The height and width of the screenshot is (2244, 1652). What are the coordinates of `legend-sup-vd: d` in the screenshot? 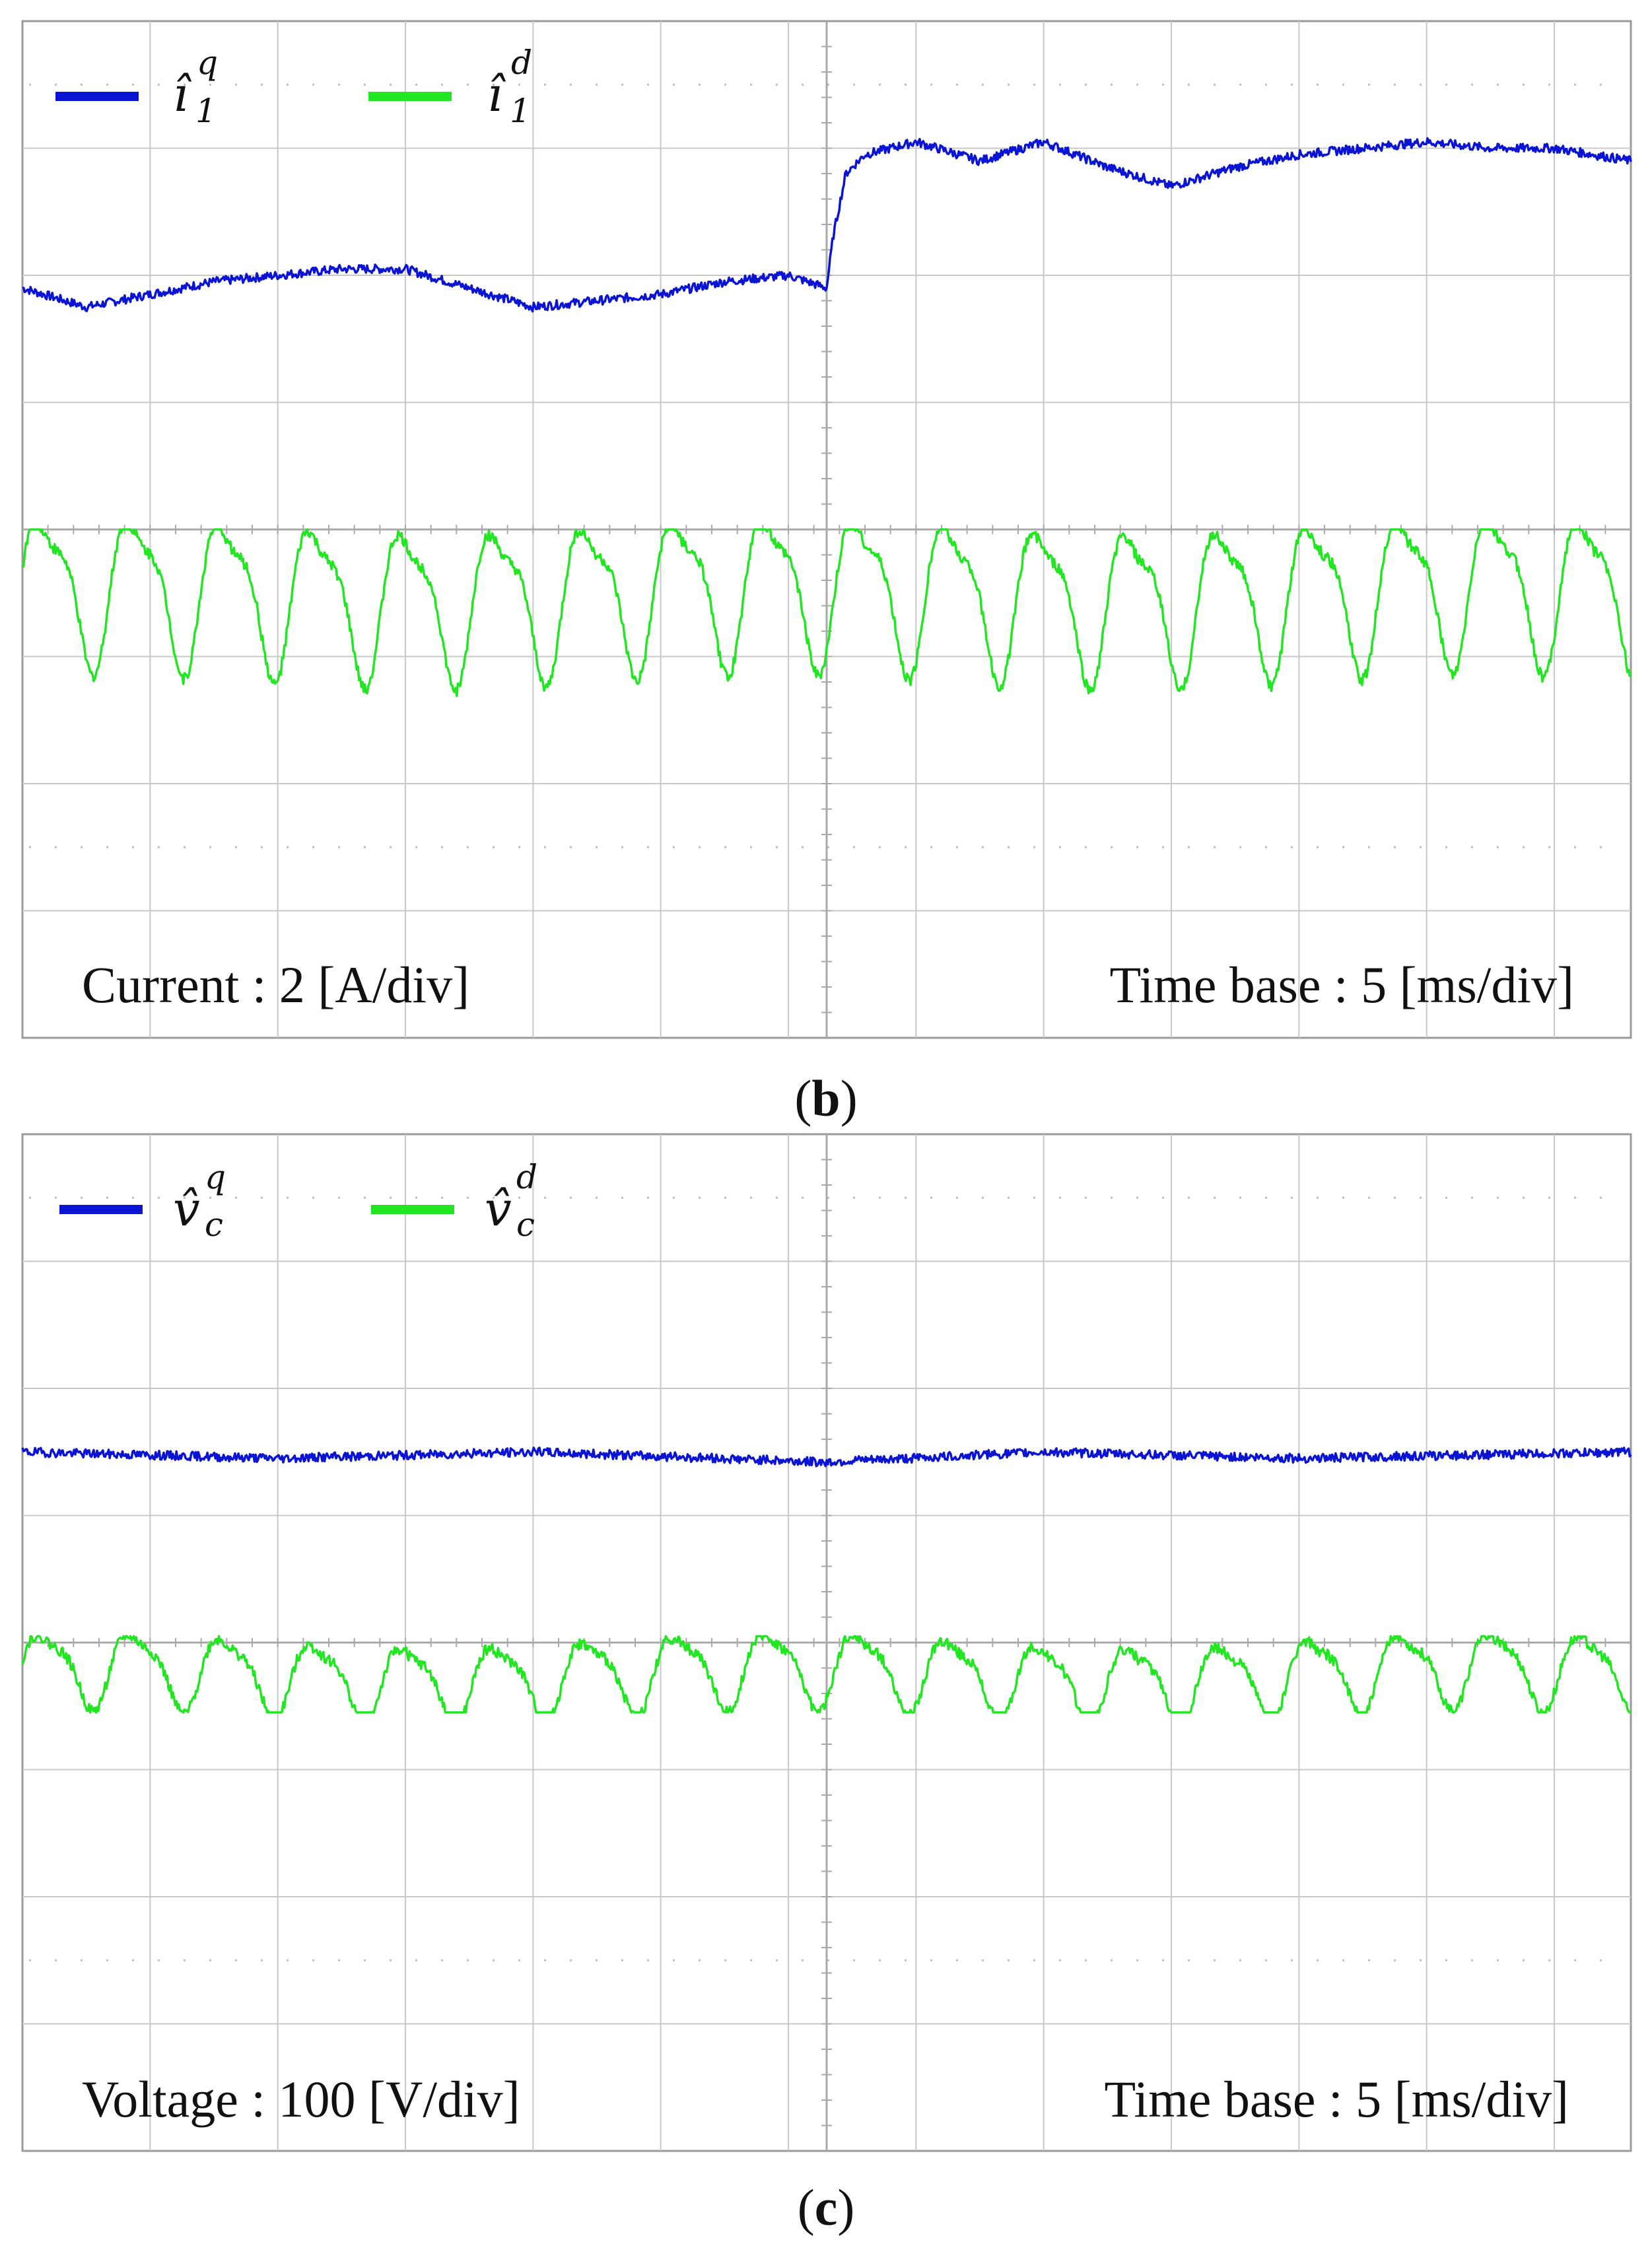 It's located at (526, 1177).